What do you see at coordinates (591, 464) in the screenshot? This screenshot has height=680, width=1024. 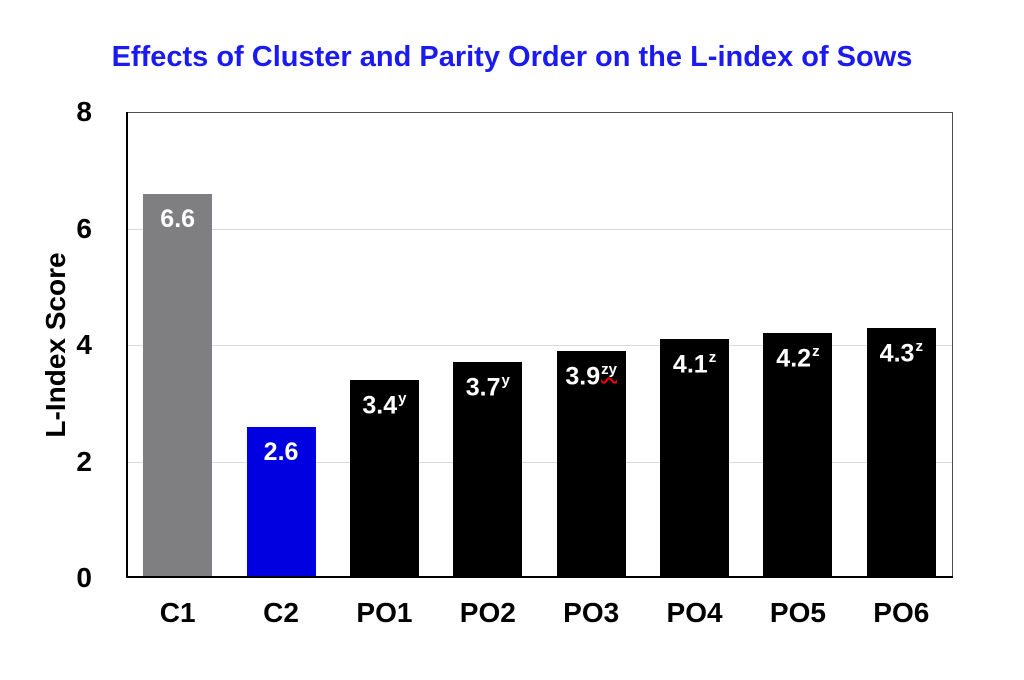 I see `bar-po3: 3.9zy` at bounding box center [591, 464].